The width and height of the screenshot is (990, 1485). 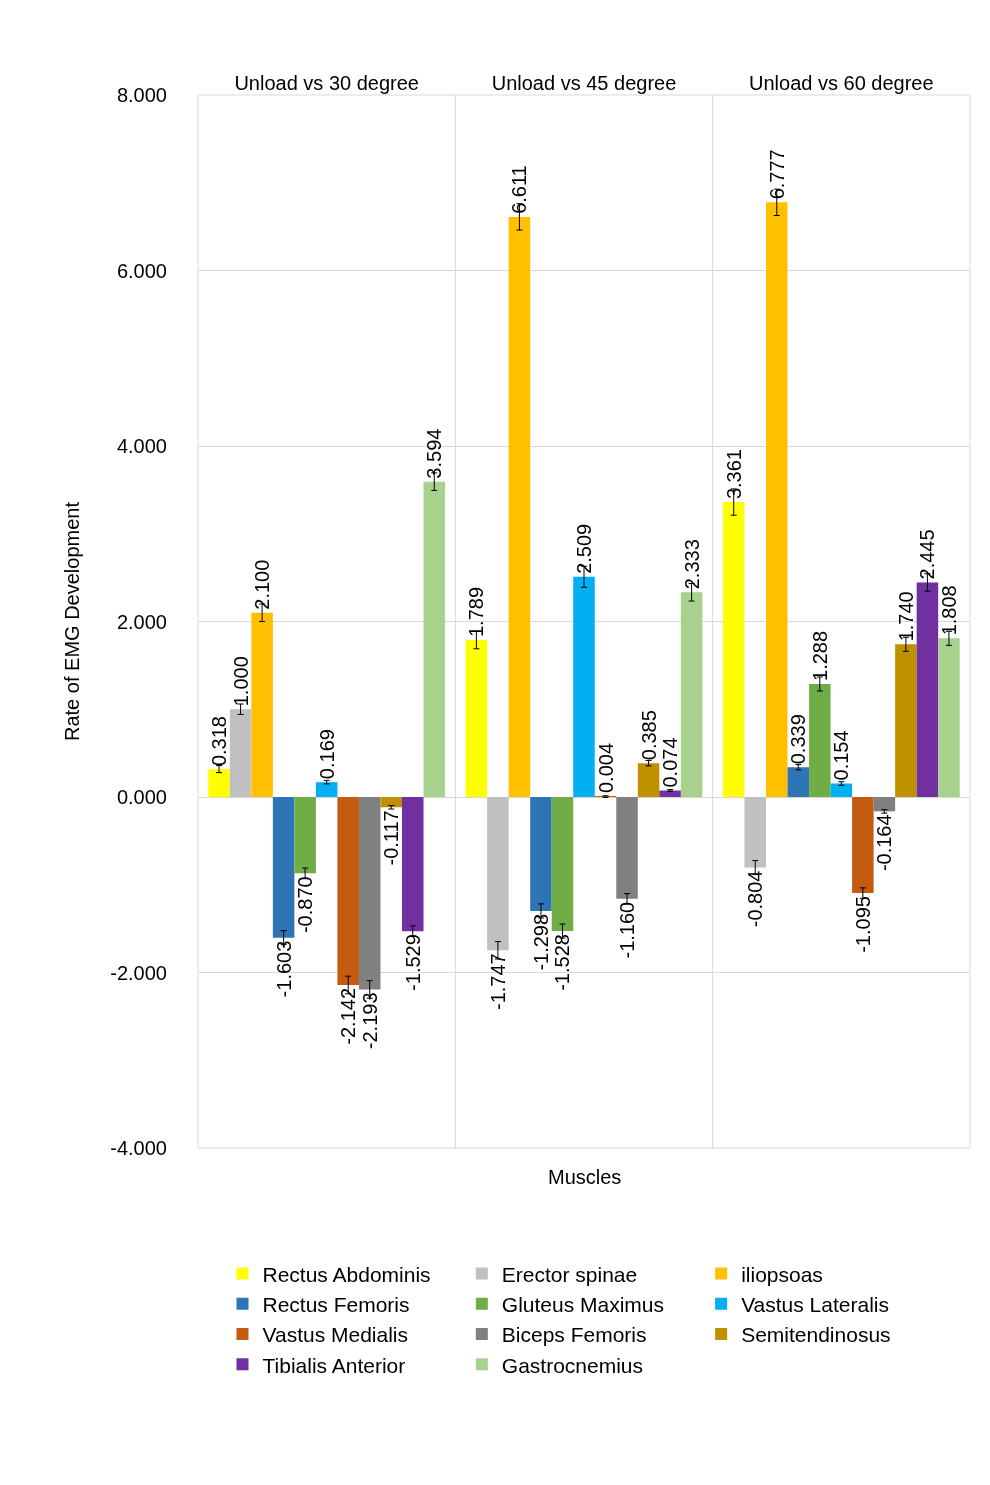 What do you see at coordinates (948, 610) in the screenshot?
I see `data-label: 1.808` at bounding box center [948, 610].